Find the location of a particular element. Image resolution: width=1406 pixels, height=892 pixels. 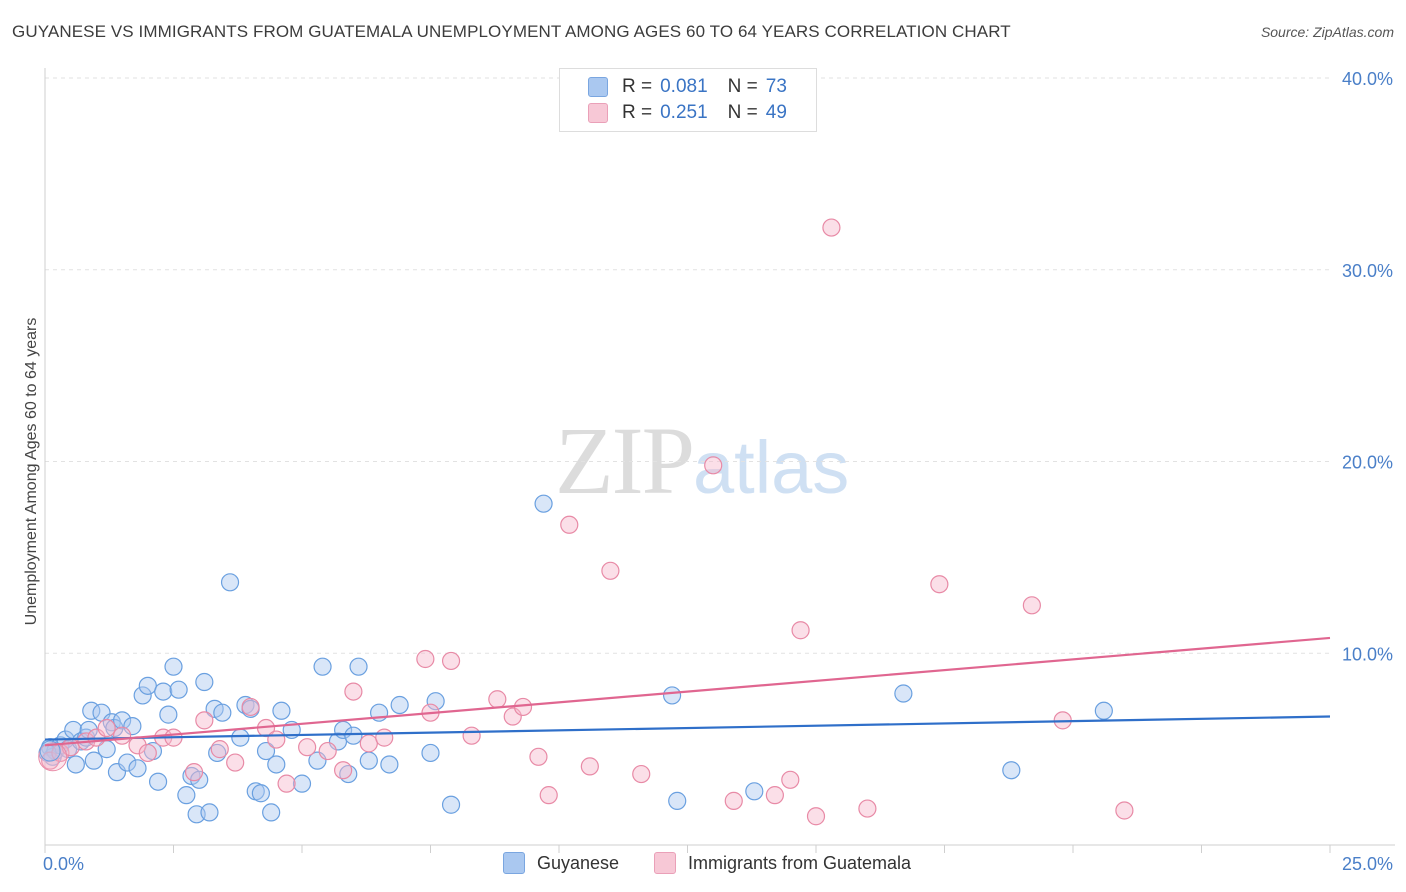

legend-item-guatemala: Immigrants from Guatemala is located at coordinates (782, 863).